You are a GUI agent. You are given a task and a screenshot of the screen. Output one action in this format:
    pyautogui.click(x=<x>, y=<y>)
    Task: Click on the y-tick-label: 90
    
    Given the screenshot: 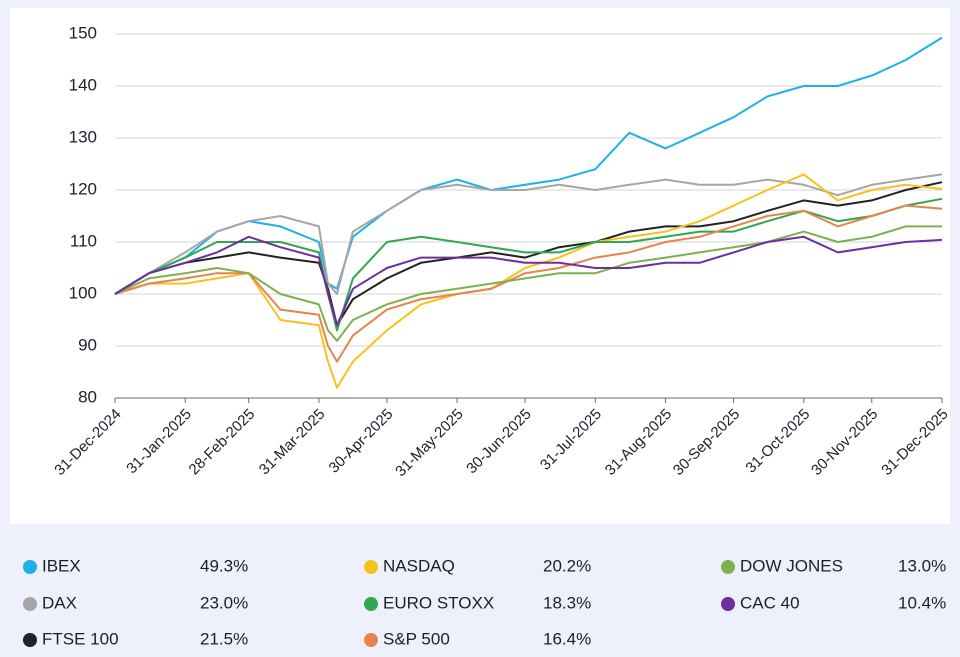 What is the action you would take?
    pyautogui.click(x=87, y=344)
    